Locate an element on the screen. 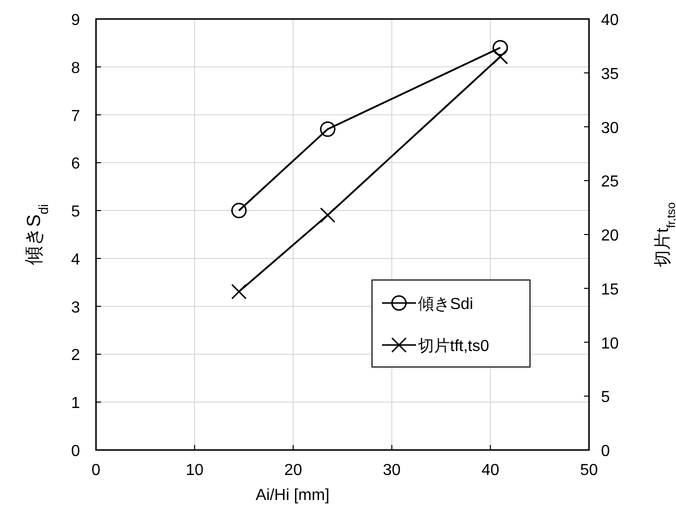 The width and height of the screenshot is (676, 514). y-tick-label: 5 is located at coordinates (75, 212).